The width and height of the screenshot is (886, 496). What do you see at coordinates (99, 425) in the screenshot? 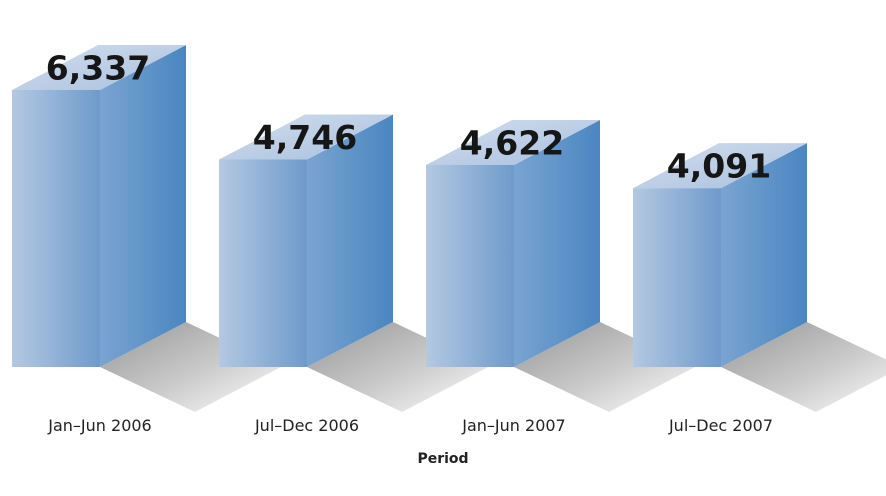
I see `x-tick-label: Jan–Jun 2006` at bounding box center [99, 425].